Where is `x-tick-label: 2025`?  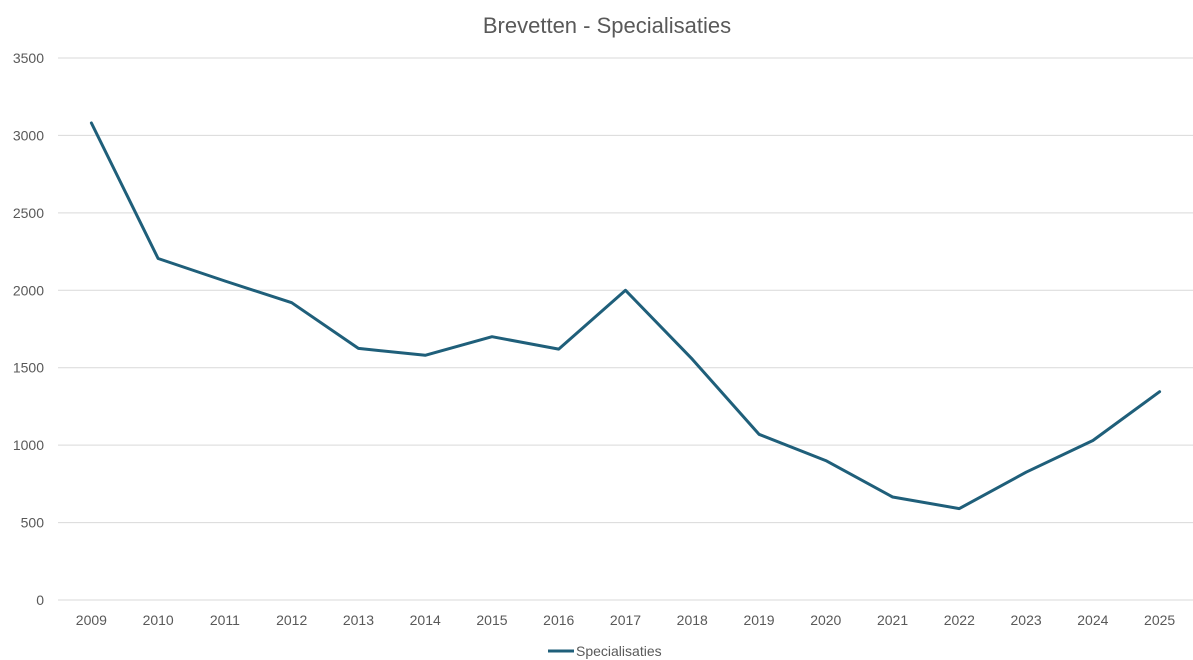
x-tick-label: 2025 is located at coordinates (1159, 620).